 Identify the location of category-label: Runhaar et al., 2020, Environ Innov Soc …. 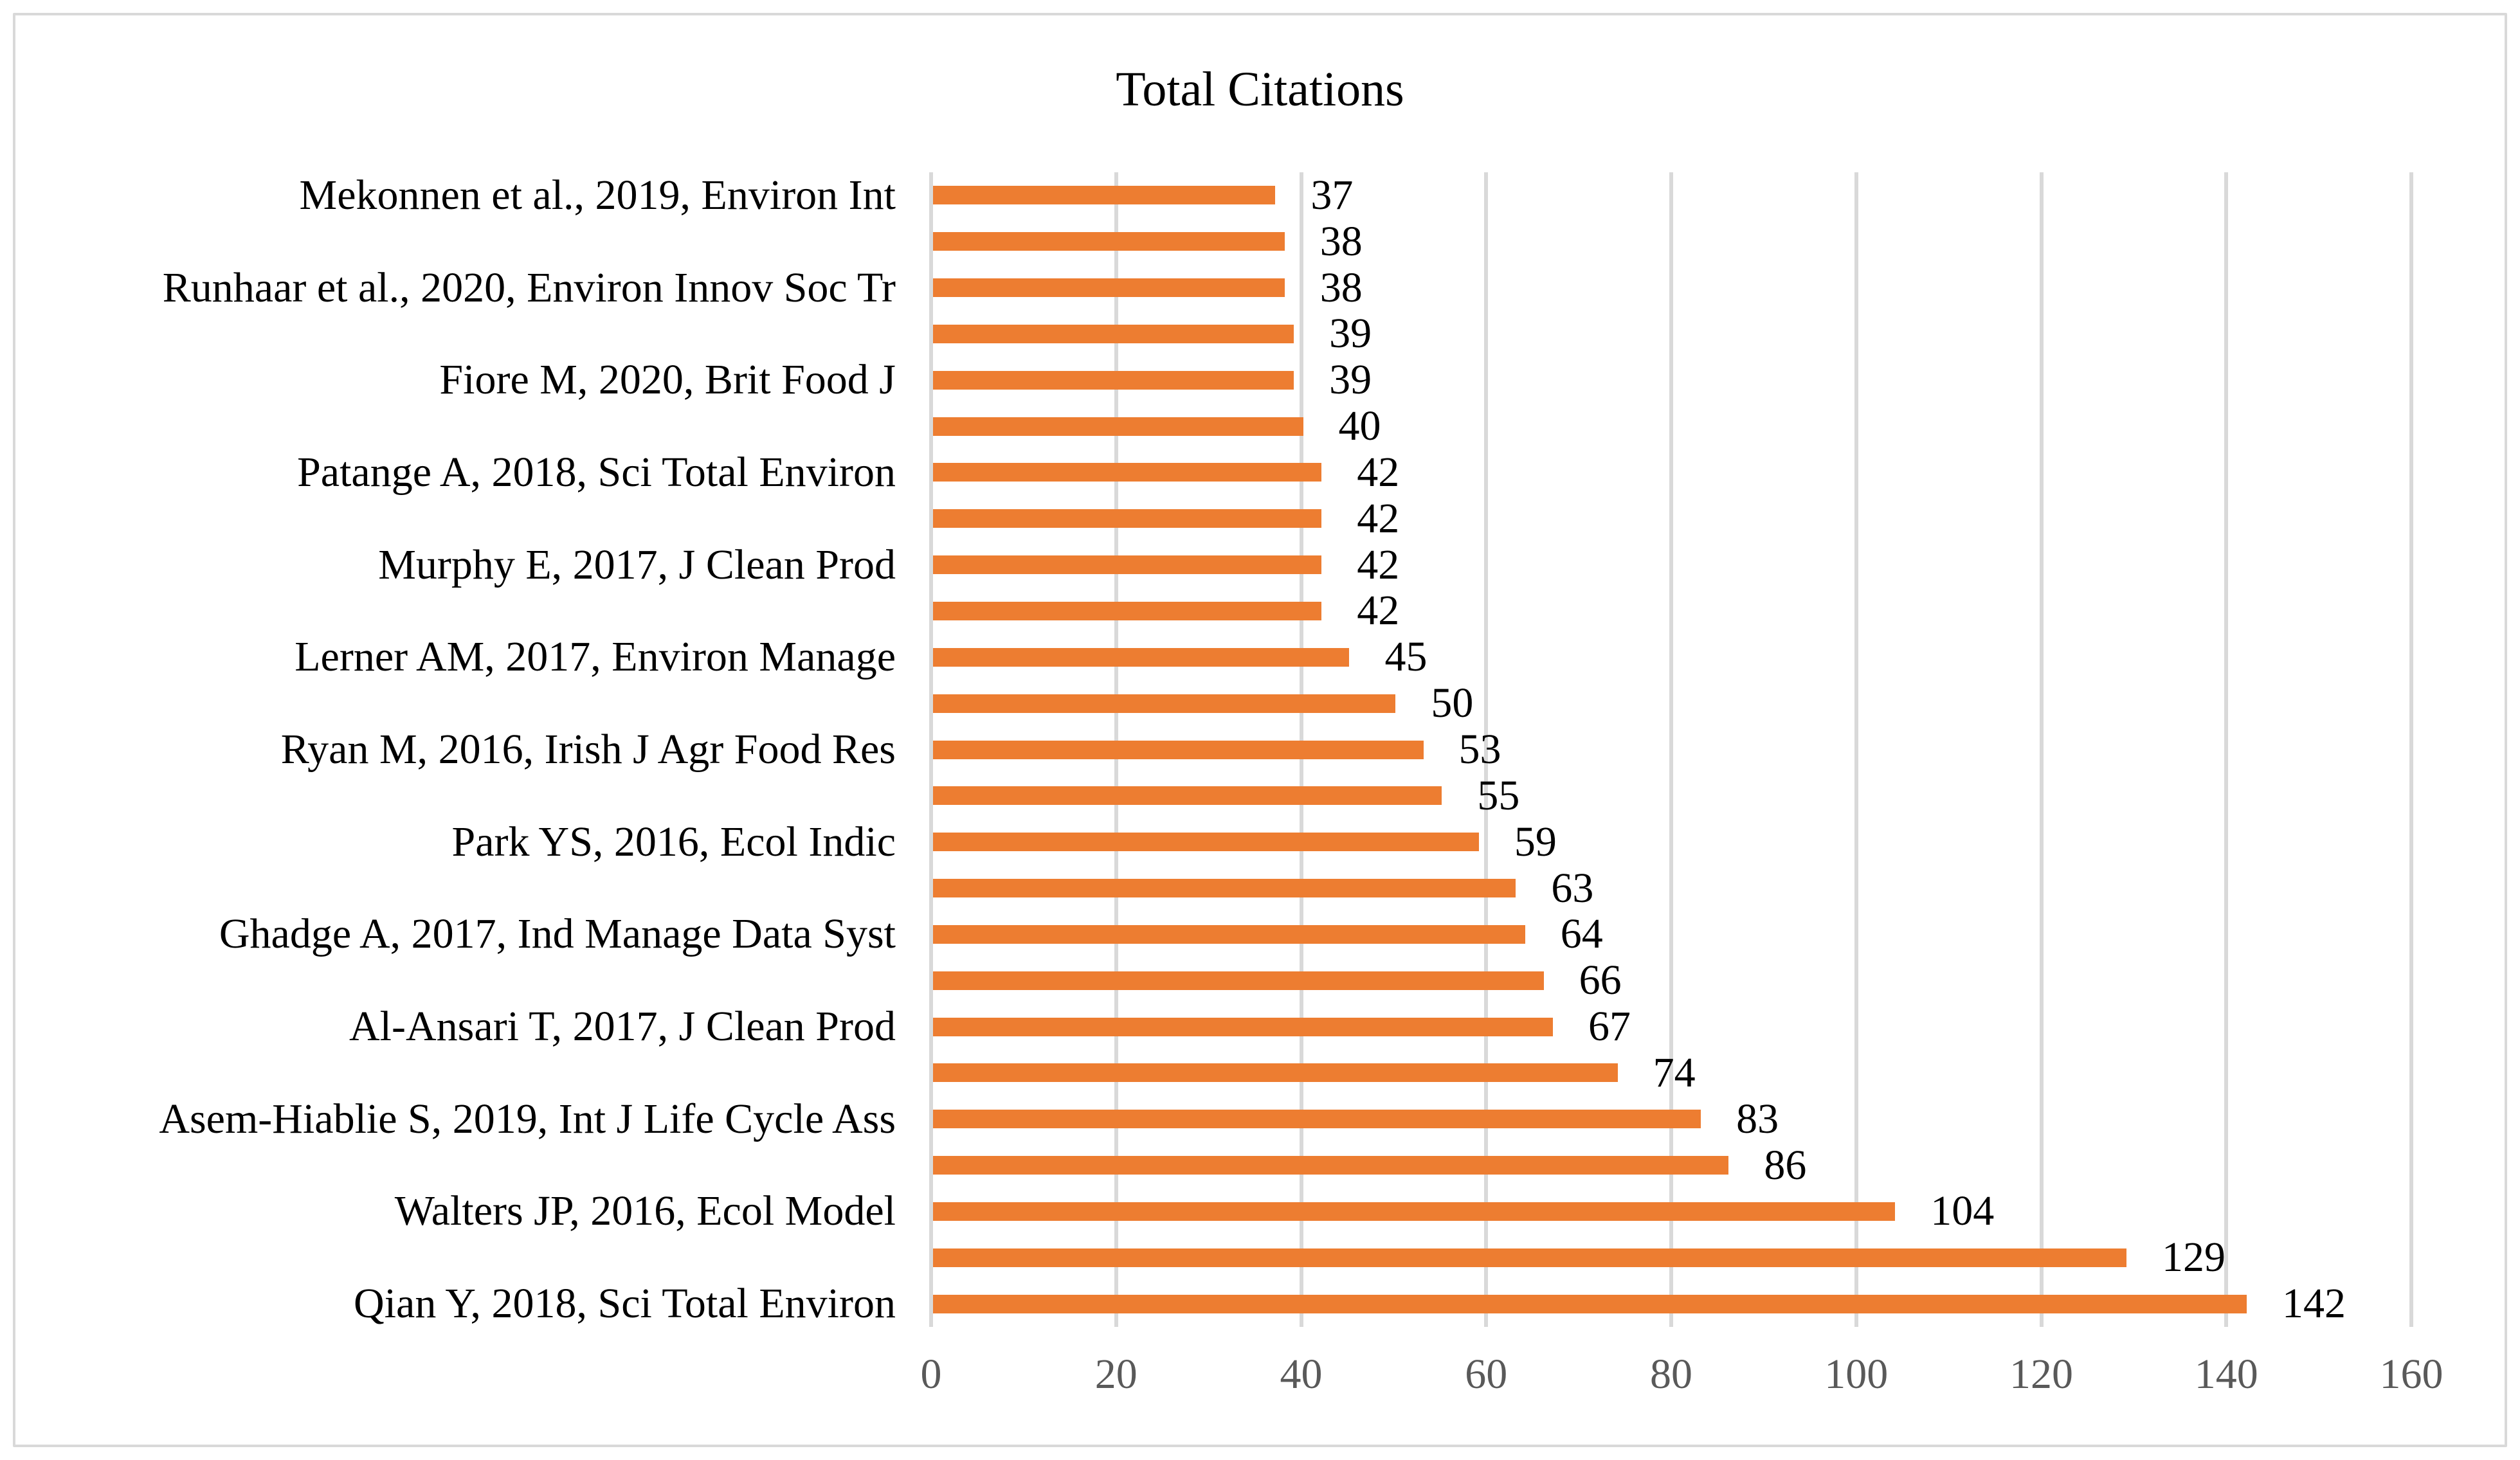
(529, 287).